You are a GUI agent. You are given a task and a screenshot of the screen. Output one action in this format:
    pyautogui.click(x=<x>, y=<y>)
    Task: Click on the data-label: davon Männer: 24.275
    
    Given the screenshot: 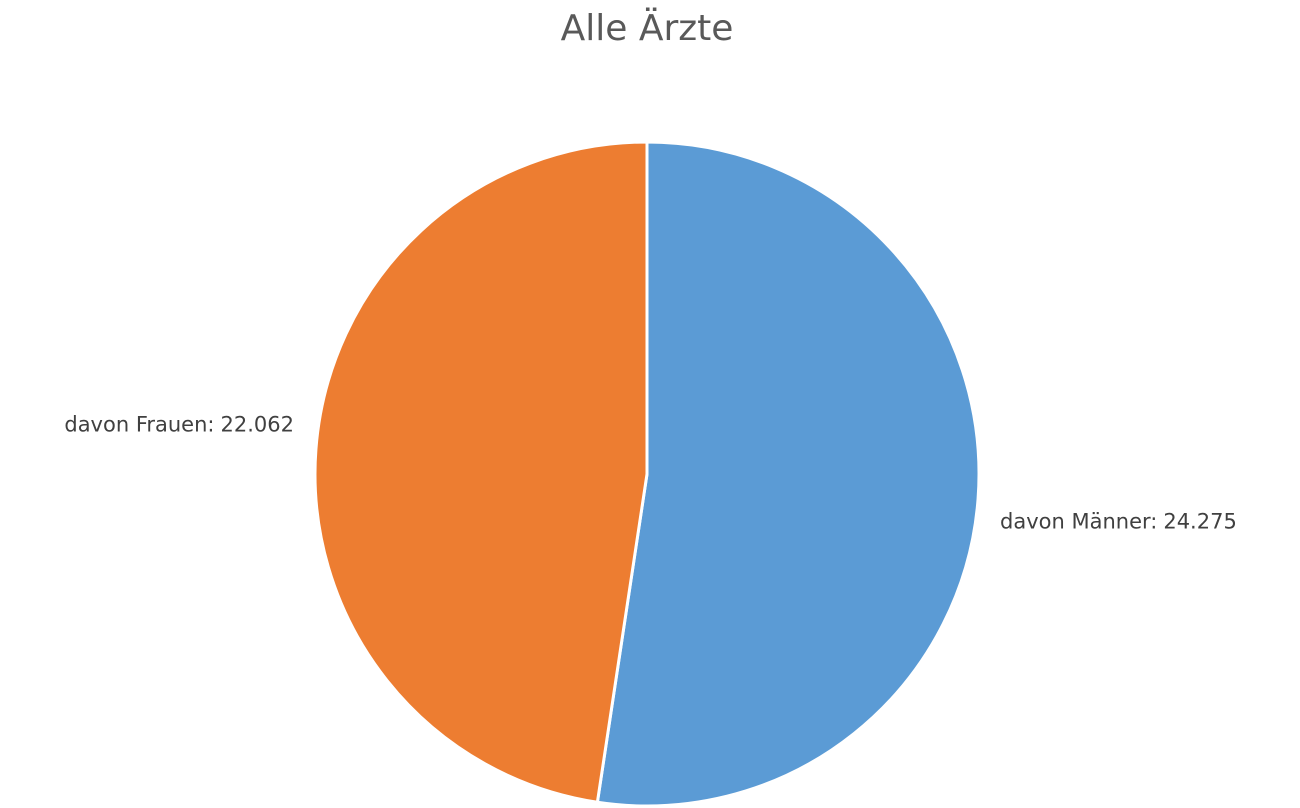 What is the action you would take?
    pyautogui.click(x=1118, y=522)
    